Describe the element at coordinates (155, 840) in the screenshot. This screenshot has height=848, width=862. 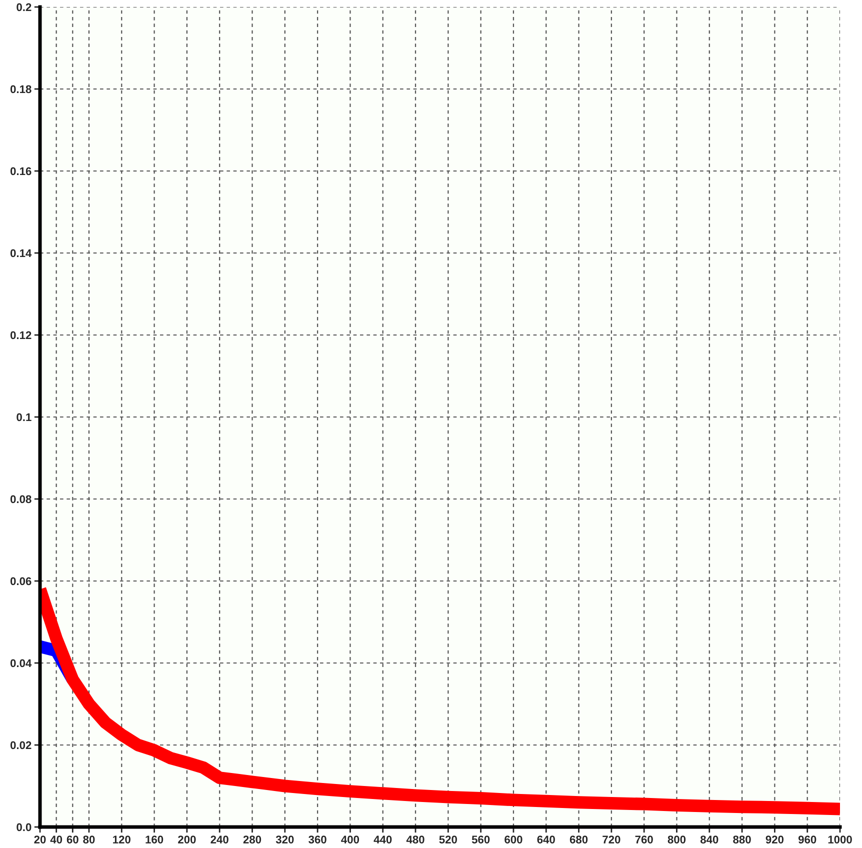
I see `x-tick-label: 160` at that location.